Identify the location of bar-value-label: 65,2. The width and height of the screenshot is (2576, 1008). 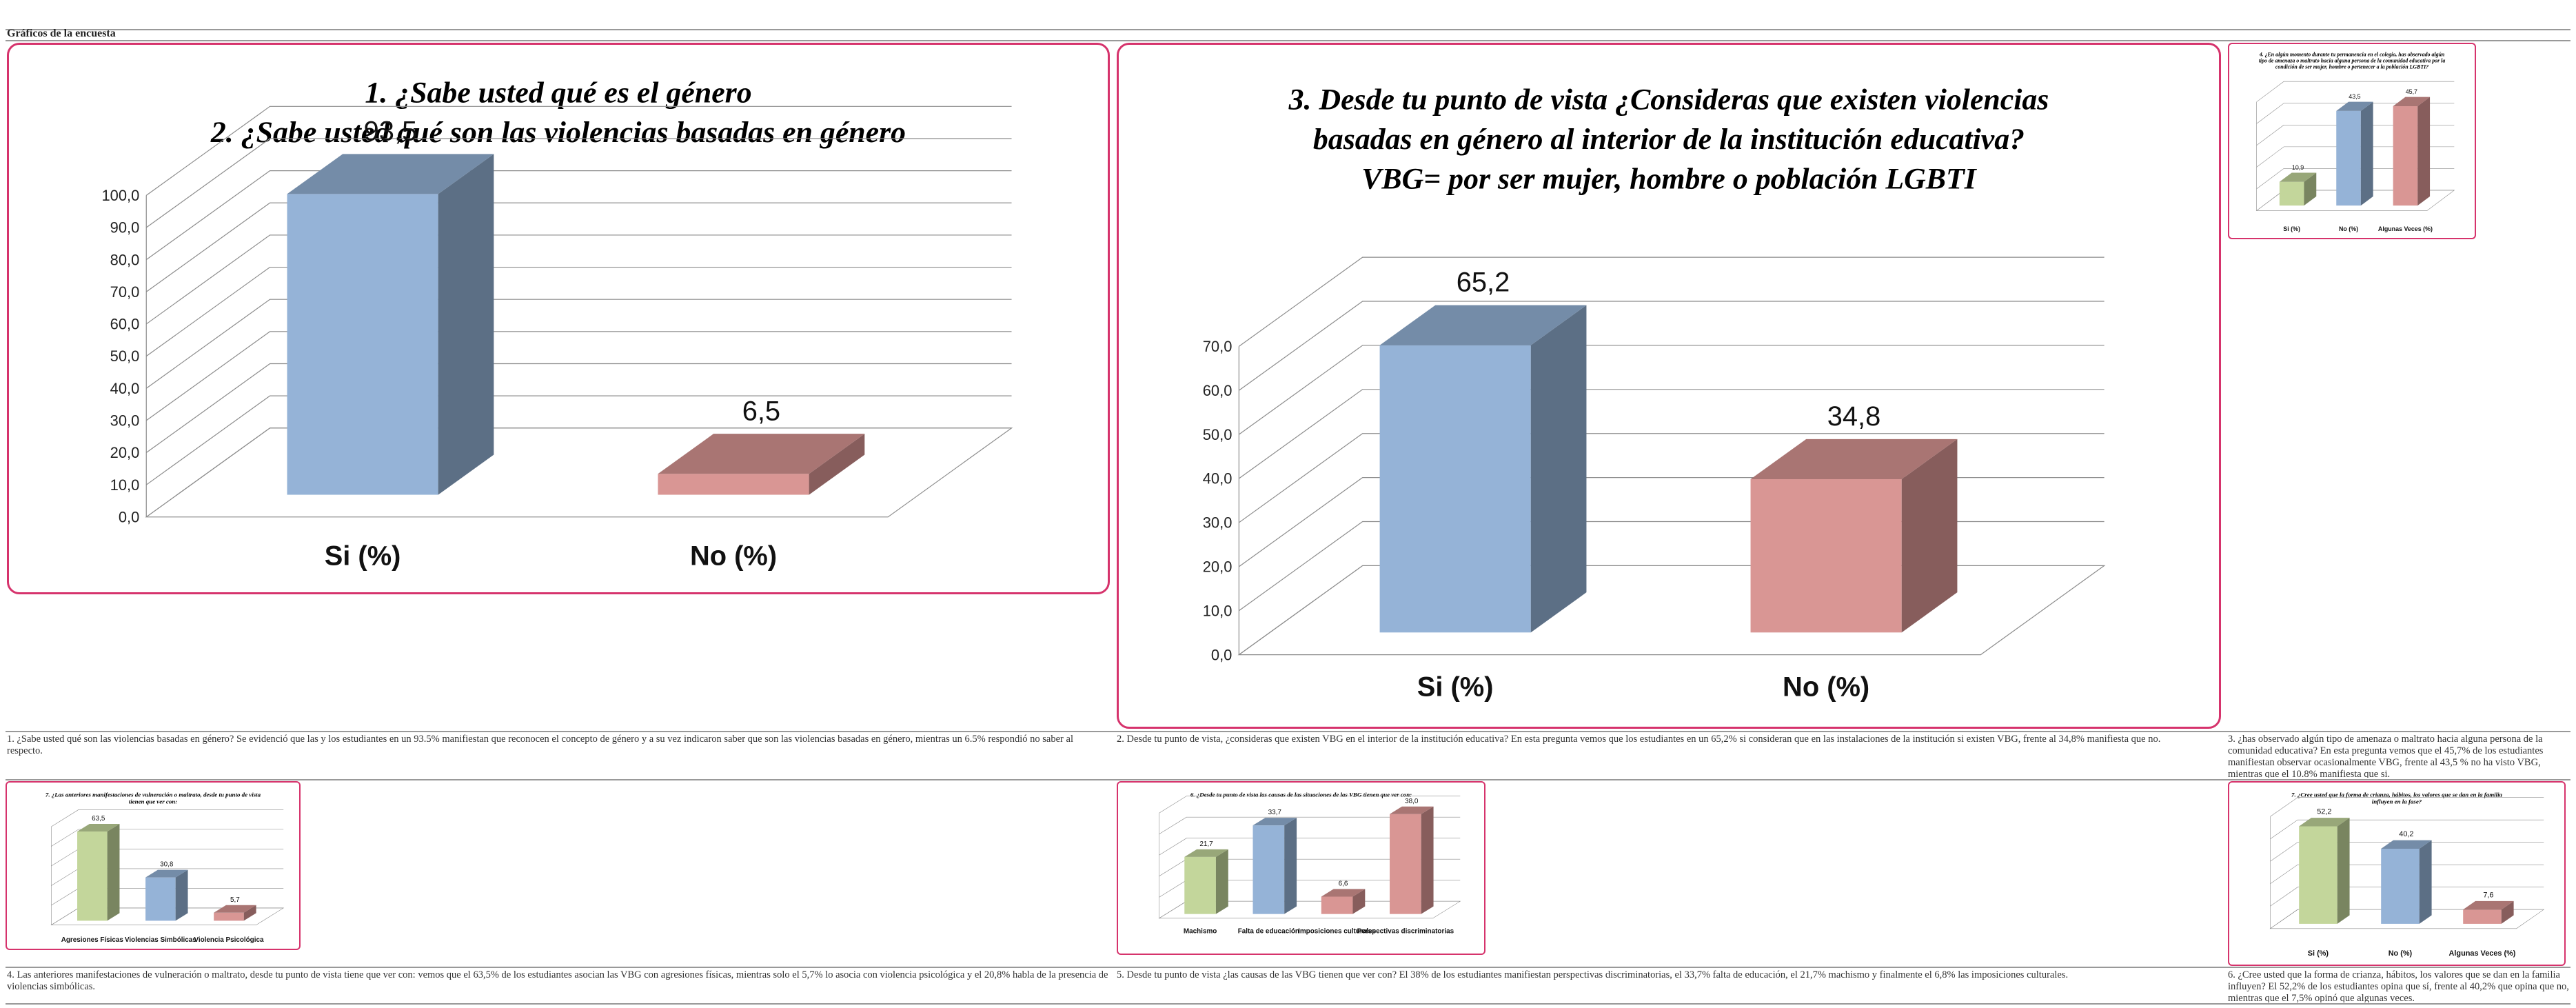
(1483, 283).